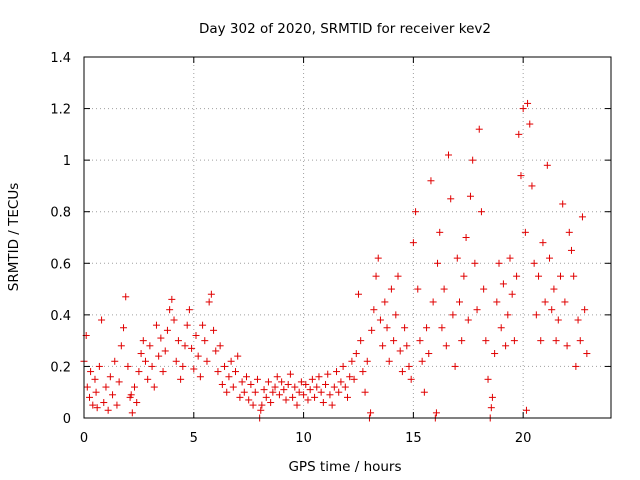 Image resolution: width=640 pixels, height=480 pixels. I want to click on x-tick-label: 10, so click(303, 438).